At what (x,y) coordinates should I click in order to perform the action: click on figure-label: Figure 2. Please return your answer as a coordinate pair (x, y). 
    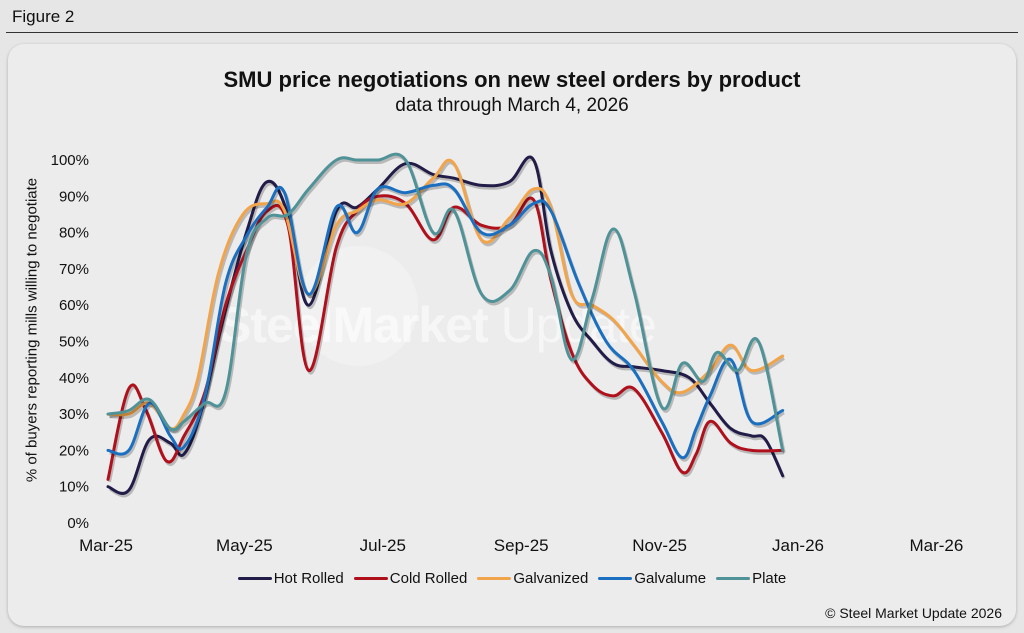
    Looking at the image, I should click on (43, 16).